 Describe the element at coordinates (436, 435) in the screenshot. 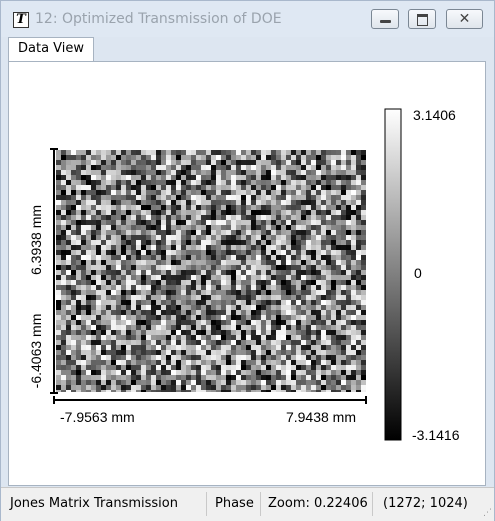

I see `colorbar-min-label: -3.1416` at that location.